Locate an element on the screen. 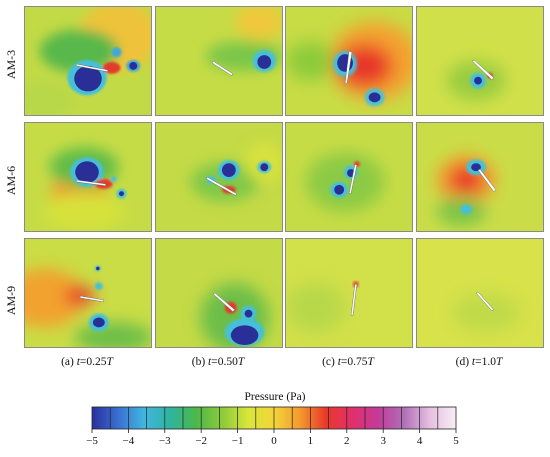 Image resolution: width=550 pixels, height=457 pixels. panel-am9-t100 is located at coordinates (480, 293).